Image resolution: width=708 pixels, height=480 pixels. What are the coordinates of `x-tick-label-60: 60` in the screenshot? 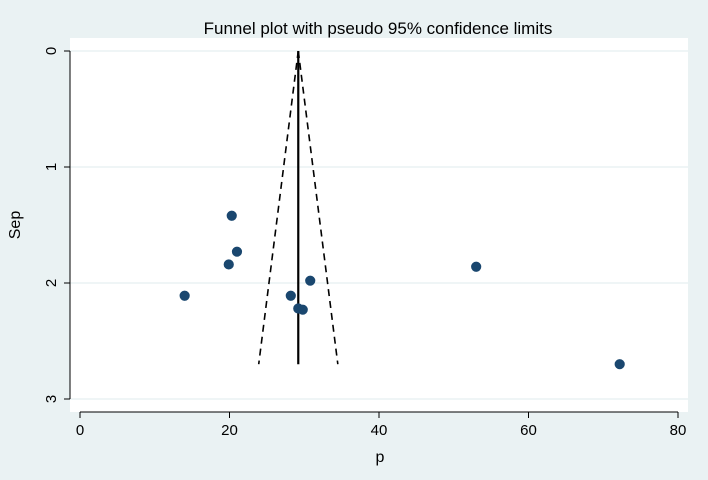 It's located at (528, 430).